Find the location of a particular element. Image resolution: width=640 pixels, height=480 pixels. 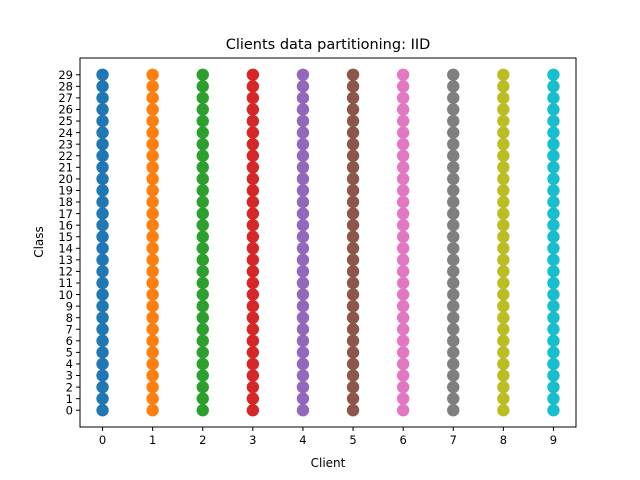

x-tick-label: 8 is located at coordinates (503, 440).